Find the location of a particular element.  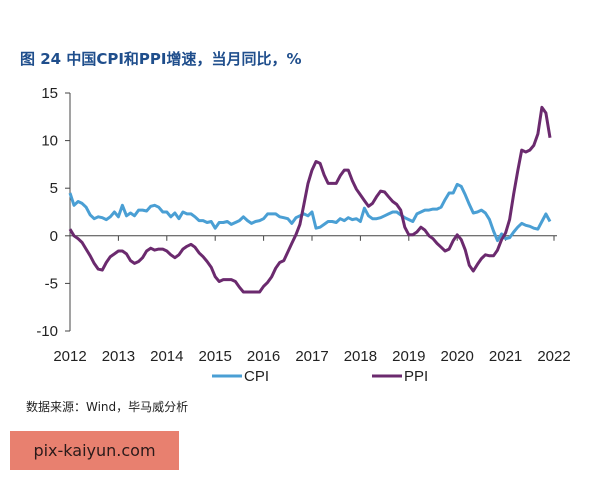

x-tick-label: 2018 is located at coordinates (360, 356).